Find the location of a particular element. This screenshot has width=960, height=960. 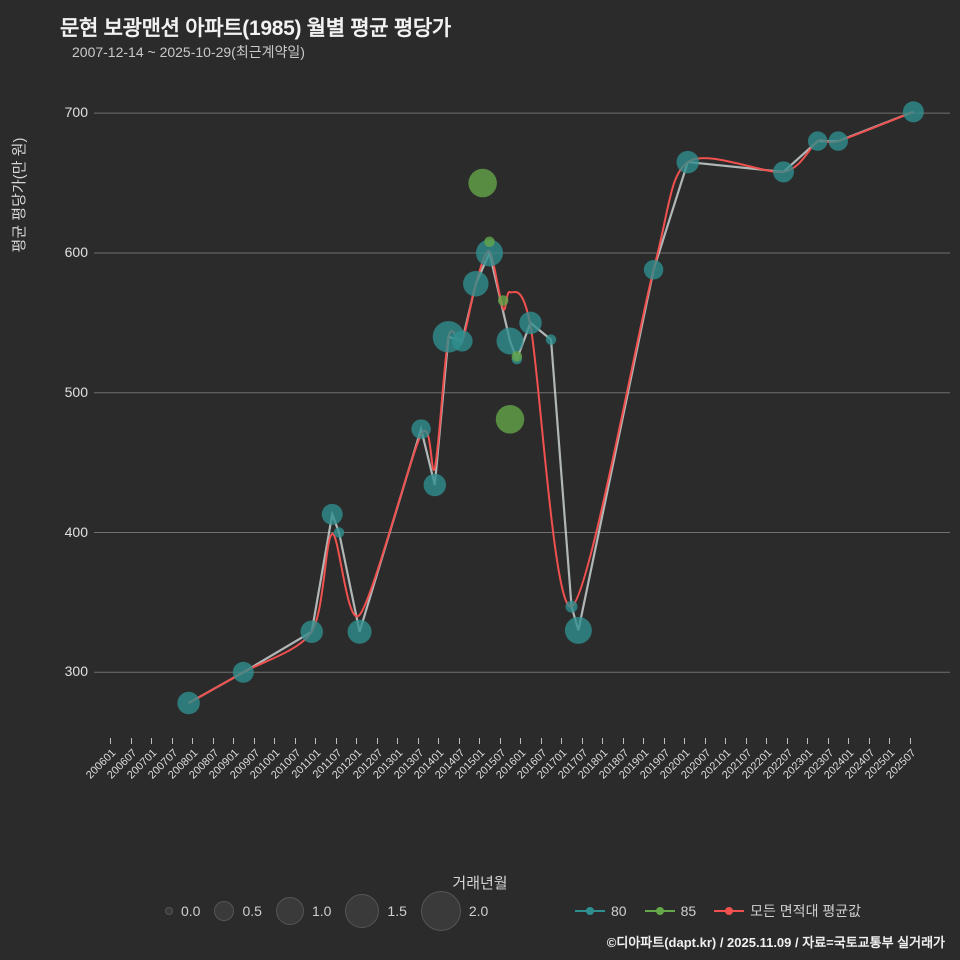

page-title: 문현 보광맨션 아파트(1985) 월별 평균 평당가 is located at coordinates (255, 28).